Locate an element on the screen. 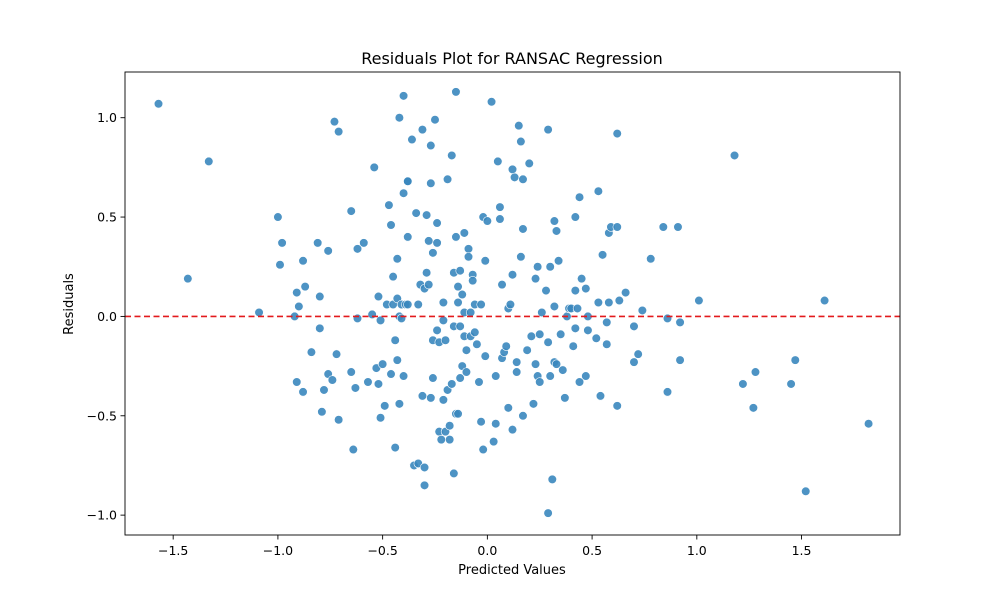 The height and width of the screenshot is (600, 1000). x-tick-label: 1.0 is located at coordinates (697, 550).